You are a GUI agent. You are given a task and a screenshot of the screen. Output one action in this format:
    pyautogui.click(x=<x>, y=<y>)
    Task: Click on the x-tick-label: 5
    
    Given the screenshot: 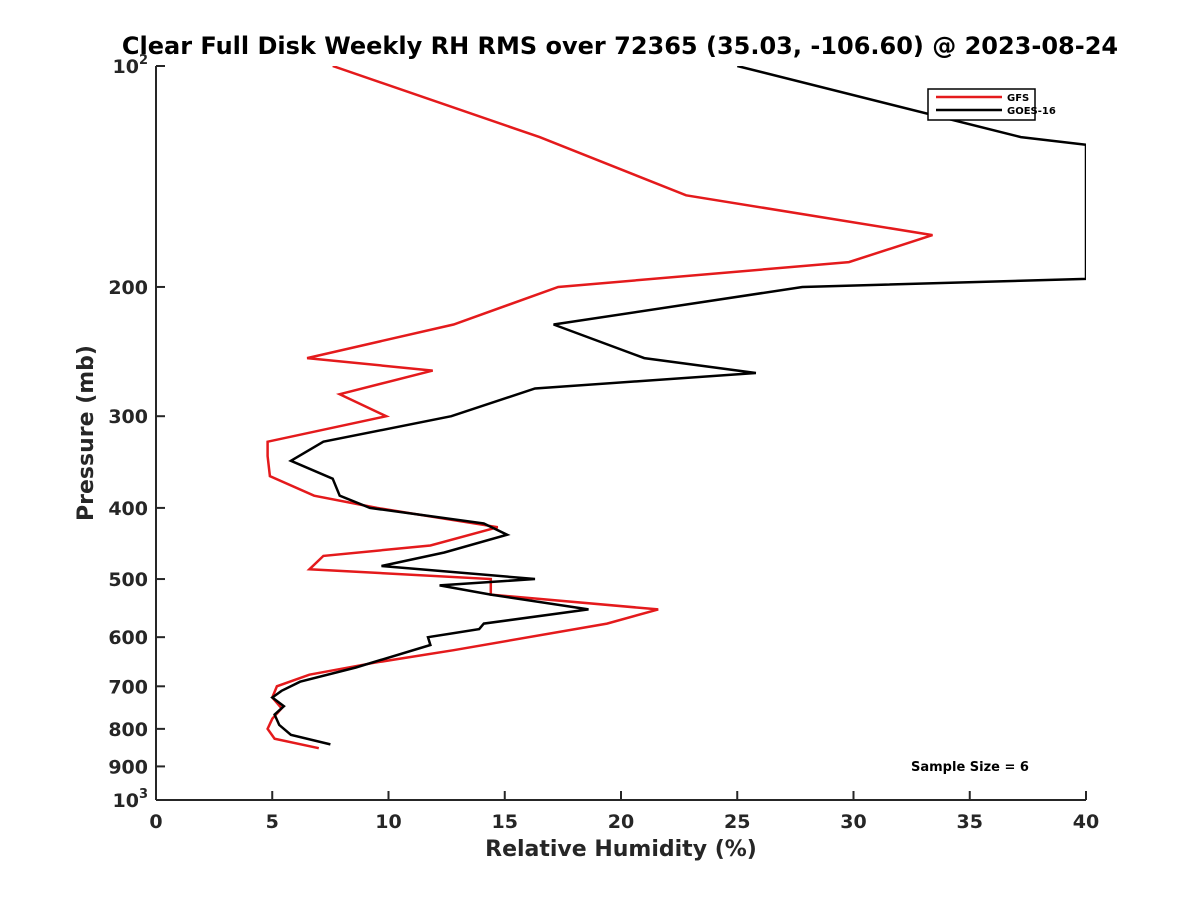 What is the action you would take?
    pyautogui.click(x=272, y=822)
    